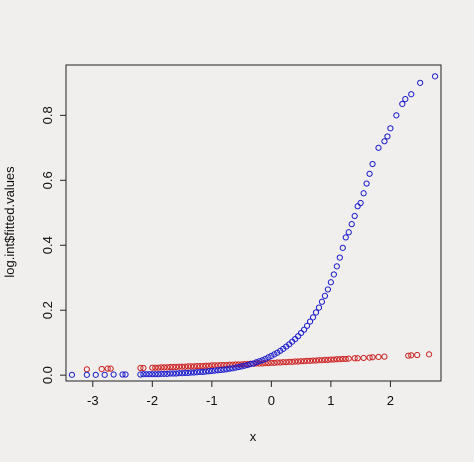 The image size is (474, 462). I want to click on y-tick-label: 0.6, so click(47, 180).